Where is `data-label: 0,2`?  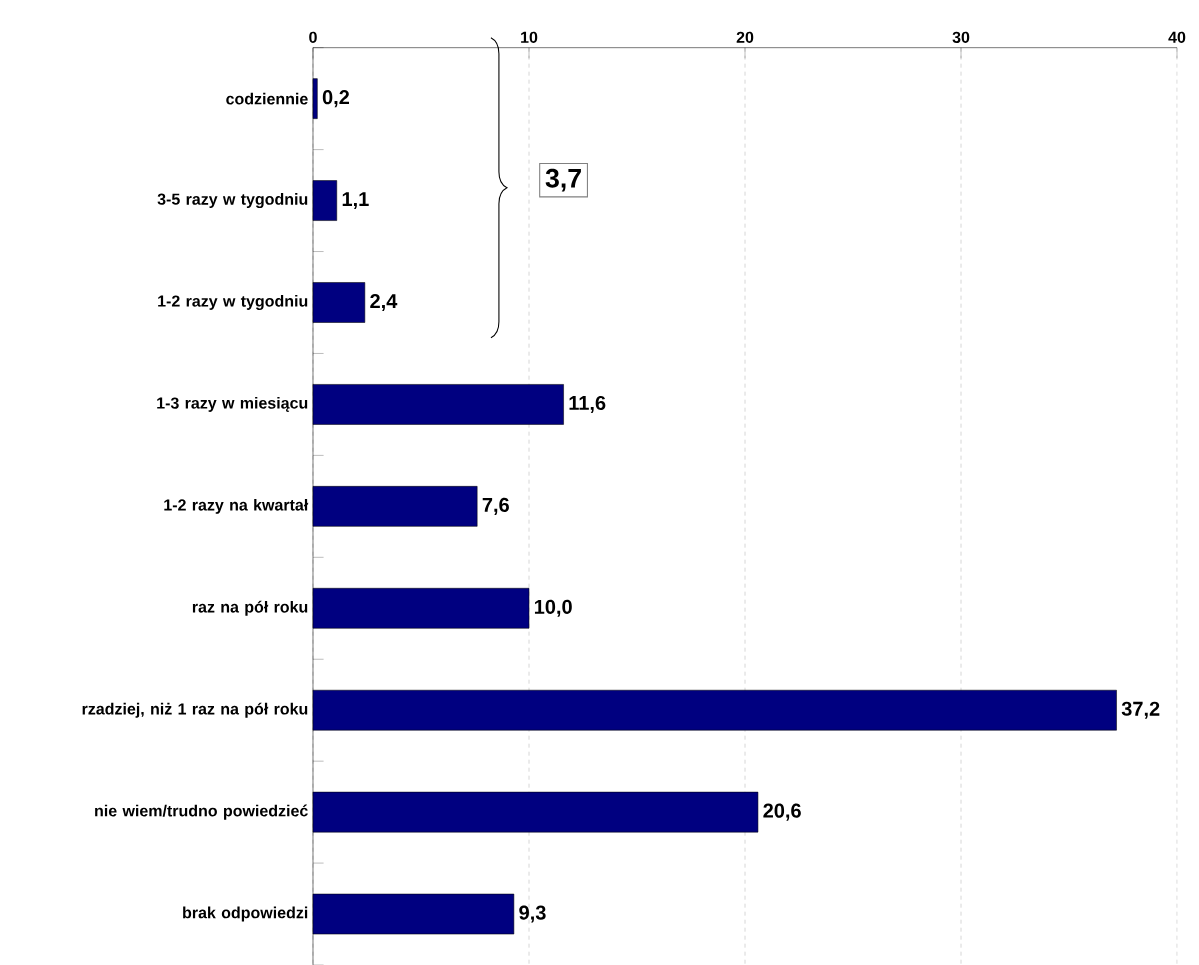
data-label: 0,2 is located at coordinates (336, 99).